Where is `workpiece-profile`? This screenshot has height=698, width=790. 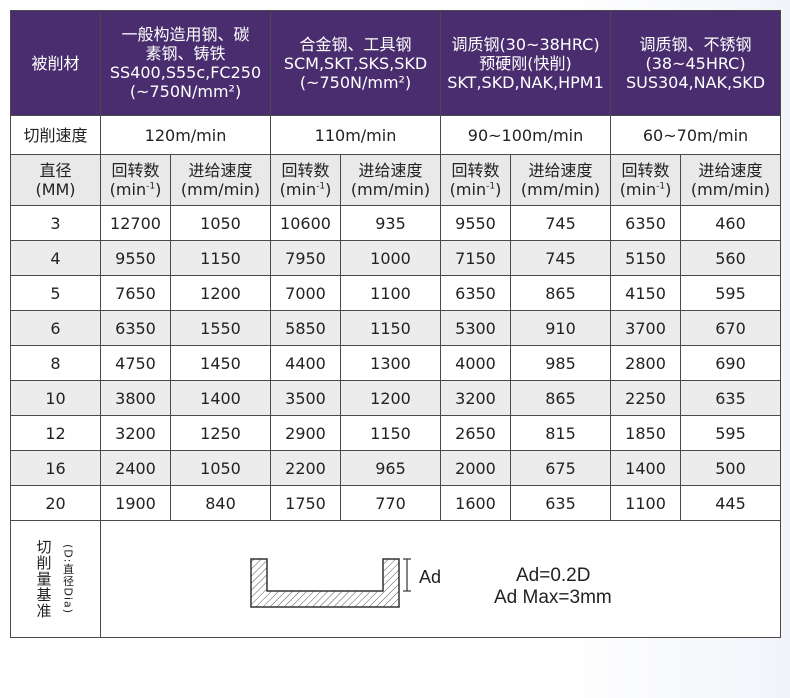 workpiece-profile is located at coordinates (325, 583).